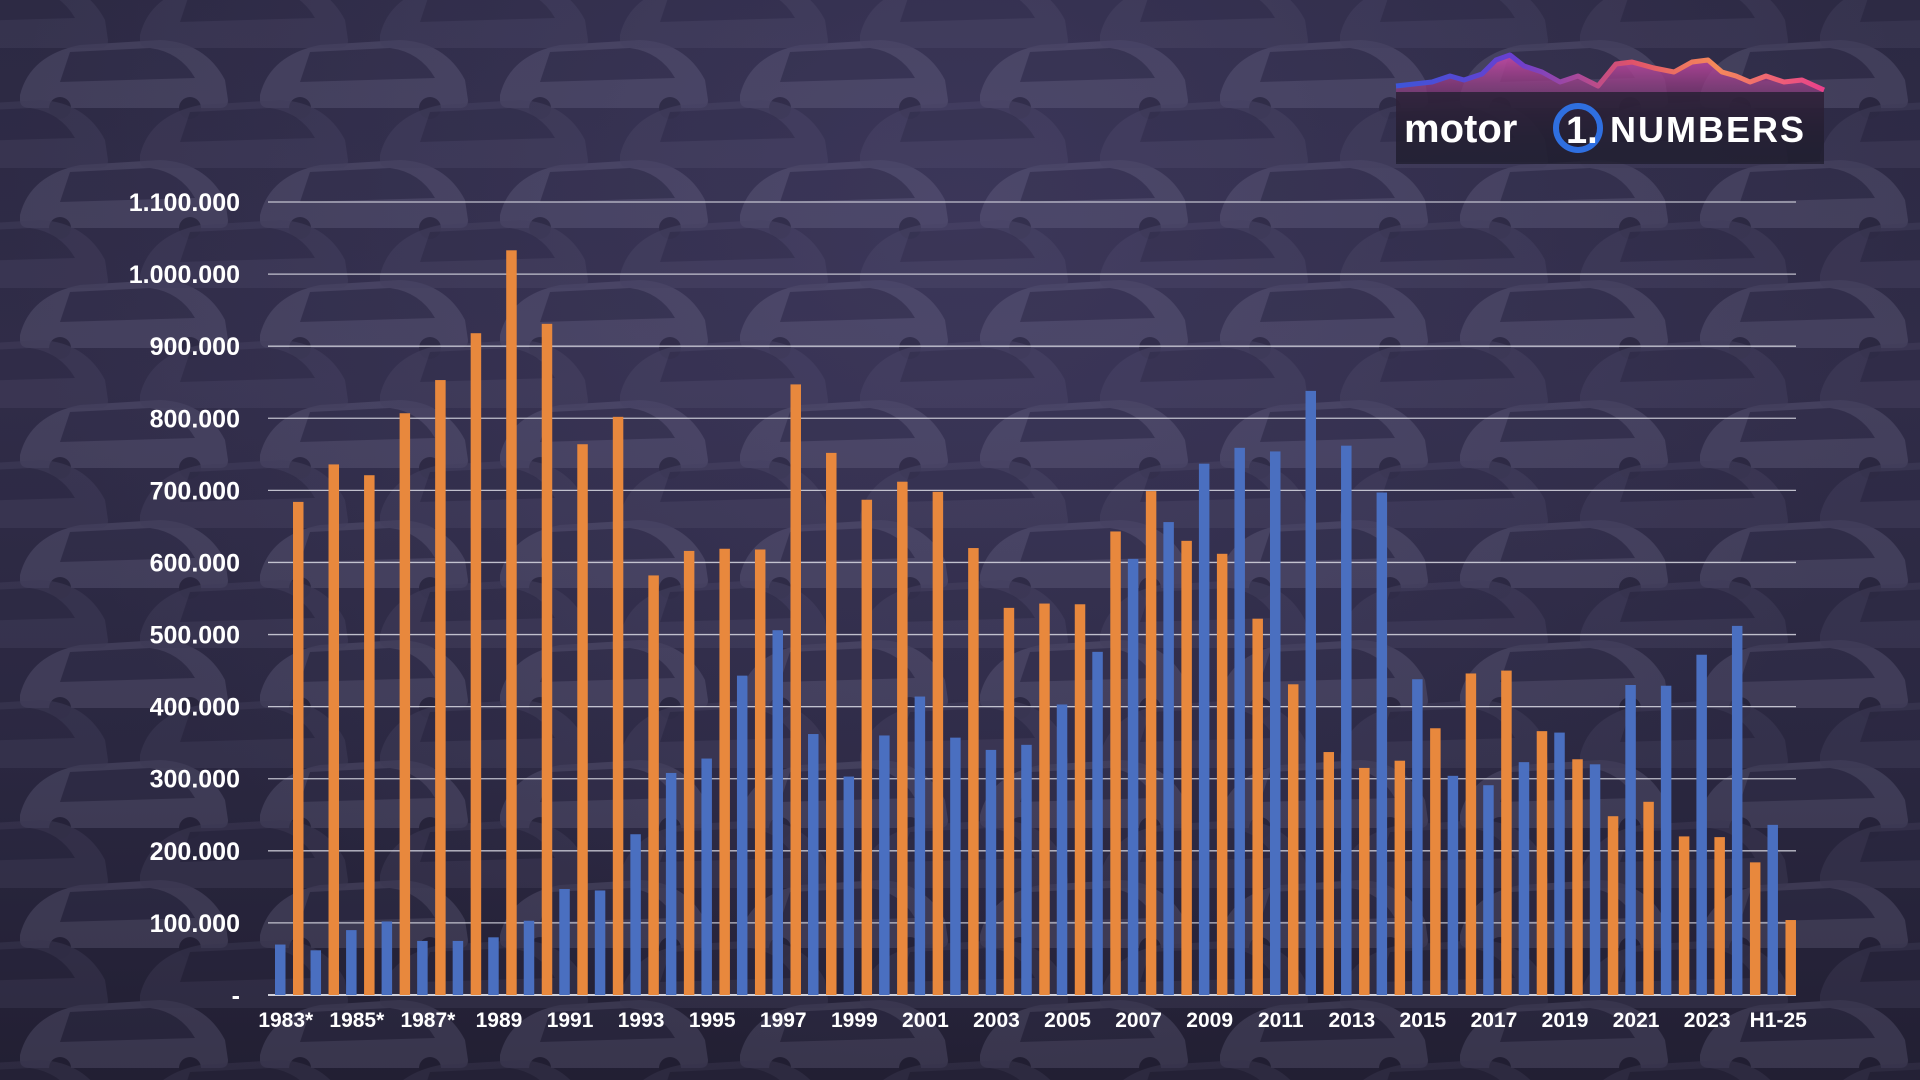 Image resolution: width=1920 pixels, height=1080 pixels. Describe the element at coordinates (831, 723) in the screenshot. I see `bar-series-2-1998` at that location.